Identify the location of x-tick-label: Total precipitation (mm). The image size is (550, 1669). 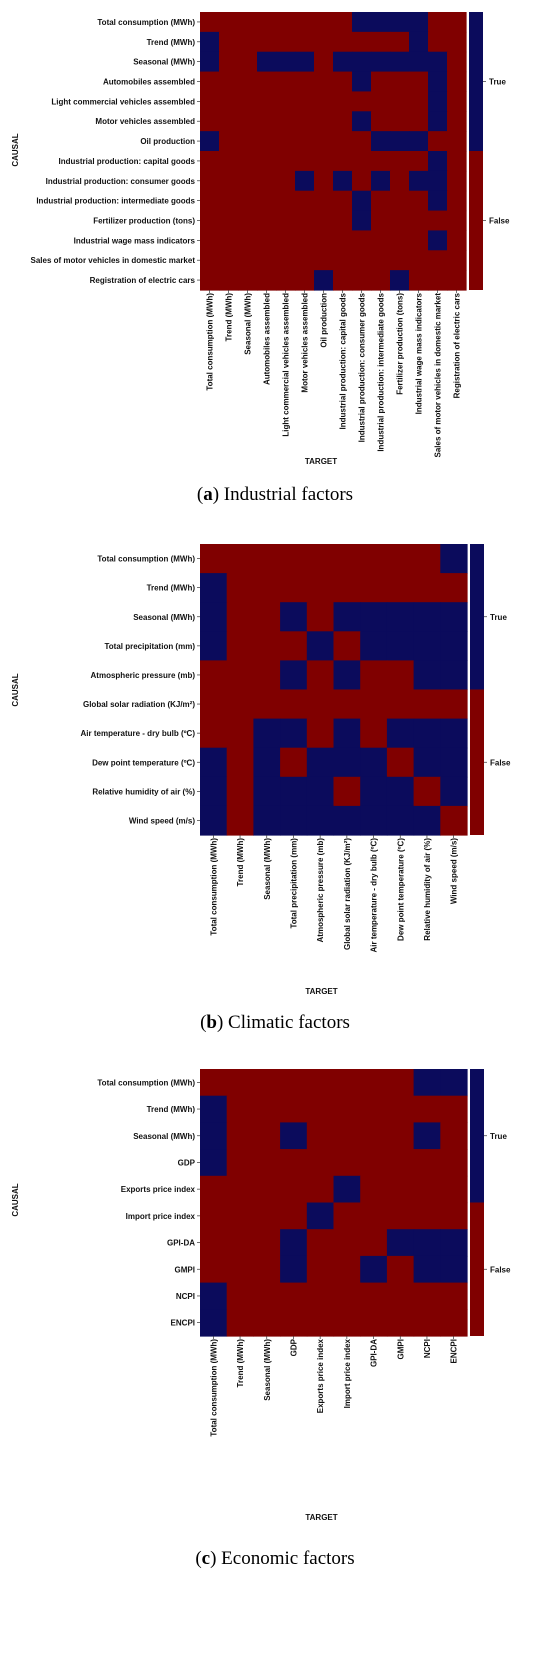
(293, 883).